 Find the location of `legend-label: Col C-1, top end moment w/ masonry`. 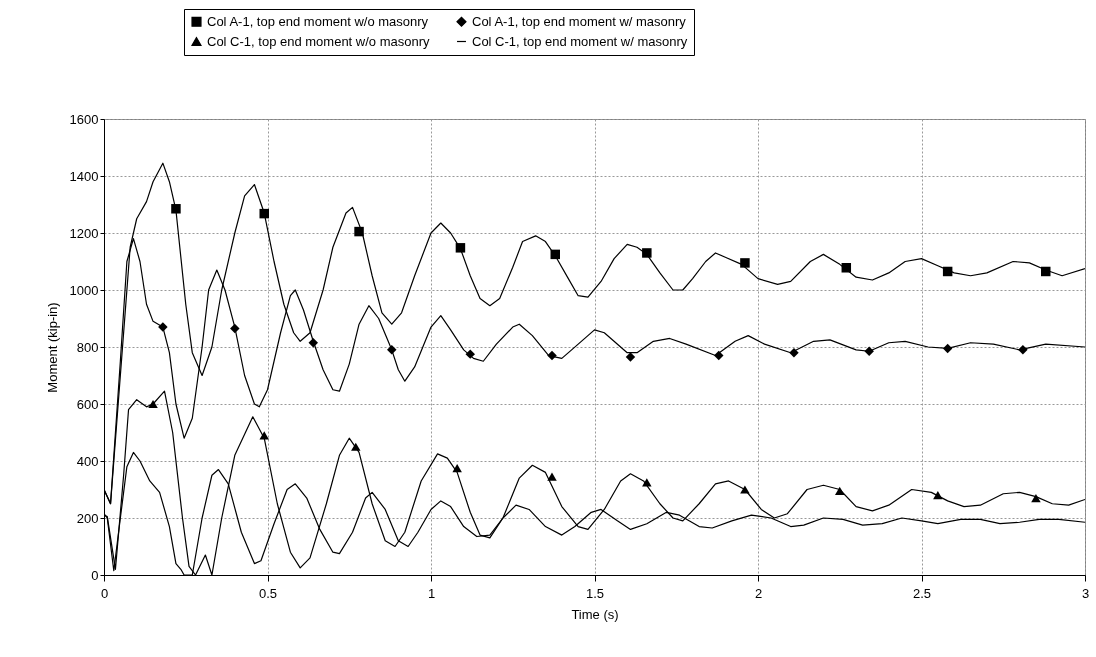

legend-label: Col C-1, top end moment w/ masonry is located at coordinates (580, 41).